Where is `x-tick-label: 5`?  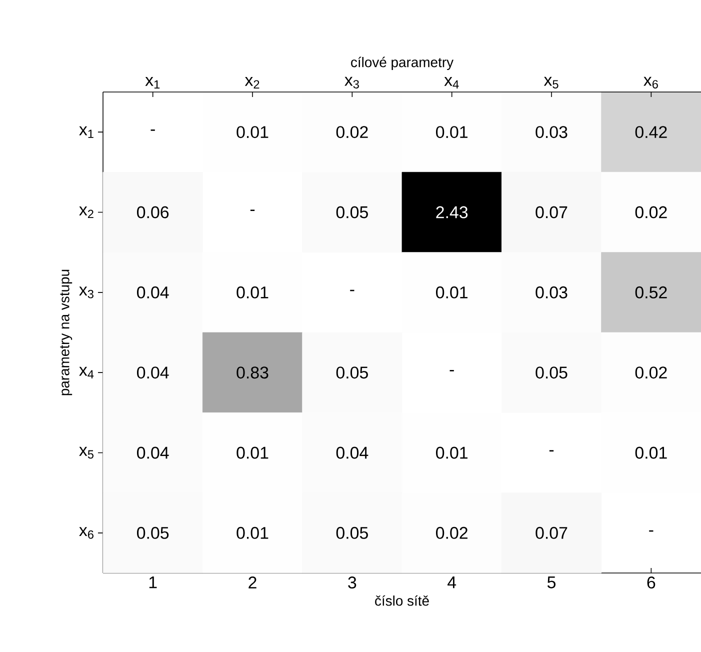 x-tick-label: 5 is located at coordinates (551, 582).